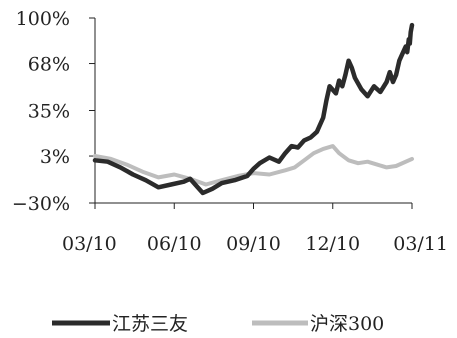 The height and width of the screenshot is (338, 457). What do you see at coordinates (49, 112) in the screenshot?
I see `y-tick-label: 35%` at bounding box center [49, 112].